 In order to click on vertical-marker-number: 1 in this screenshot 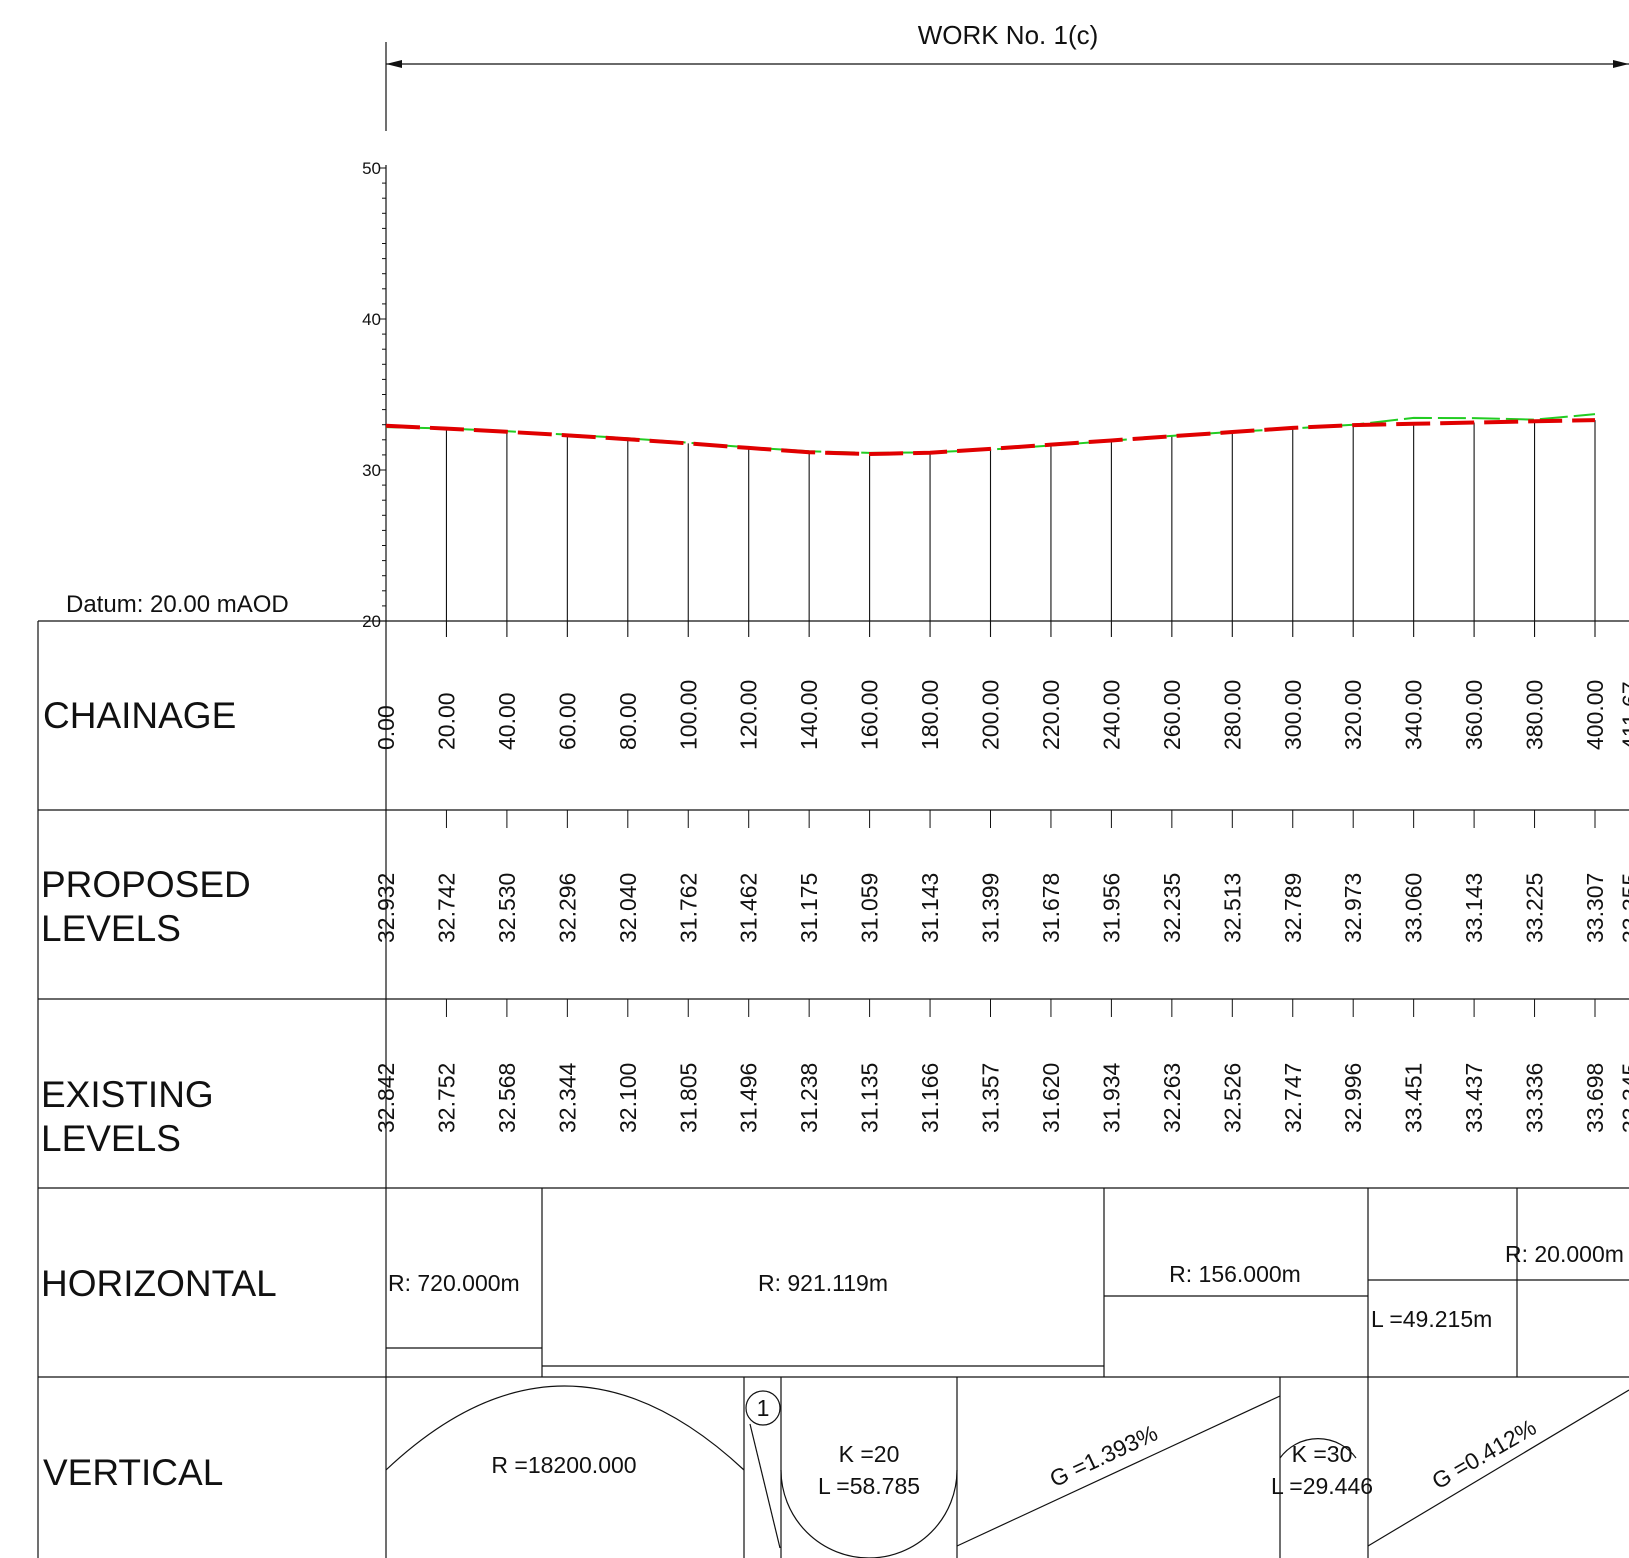, I will do `click(763, 1408)`.